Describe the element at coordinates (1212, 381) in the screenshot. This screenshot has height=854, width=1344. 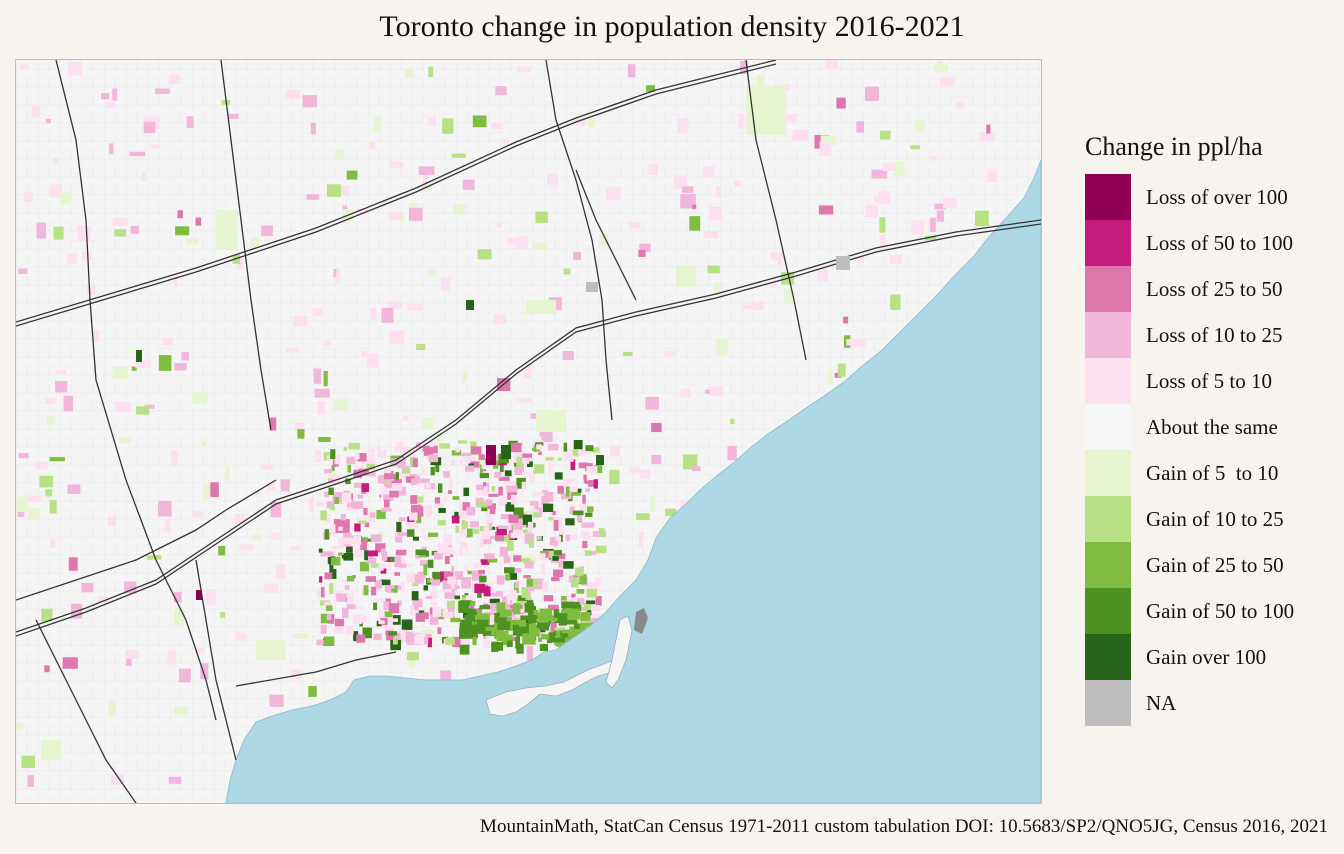
I see `legend-item: Loss of 5 to 10` at that location.